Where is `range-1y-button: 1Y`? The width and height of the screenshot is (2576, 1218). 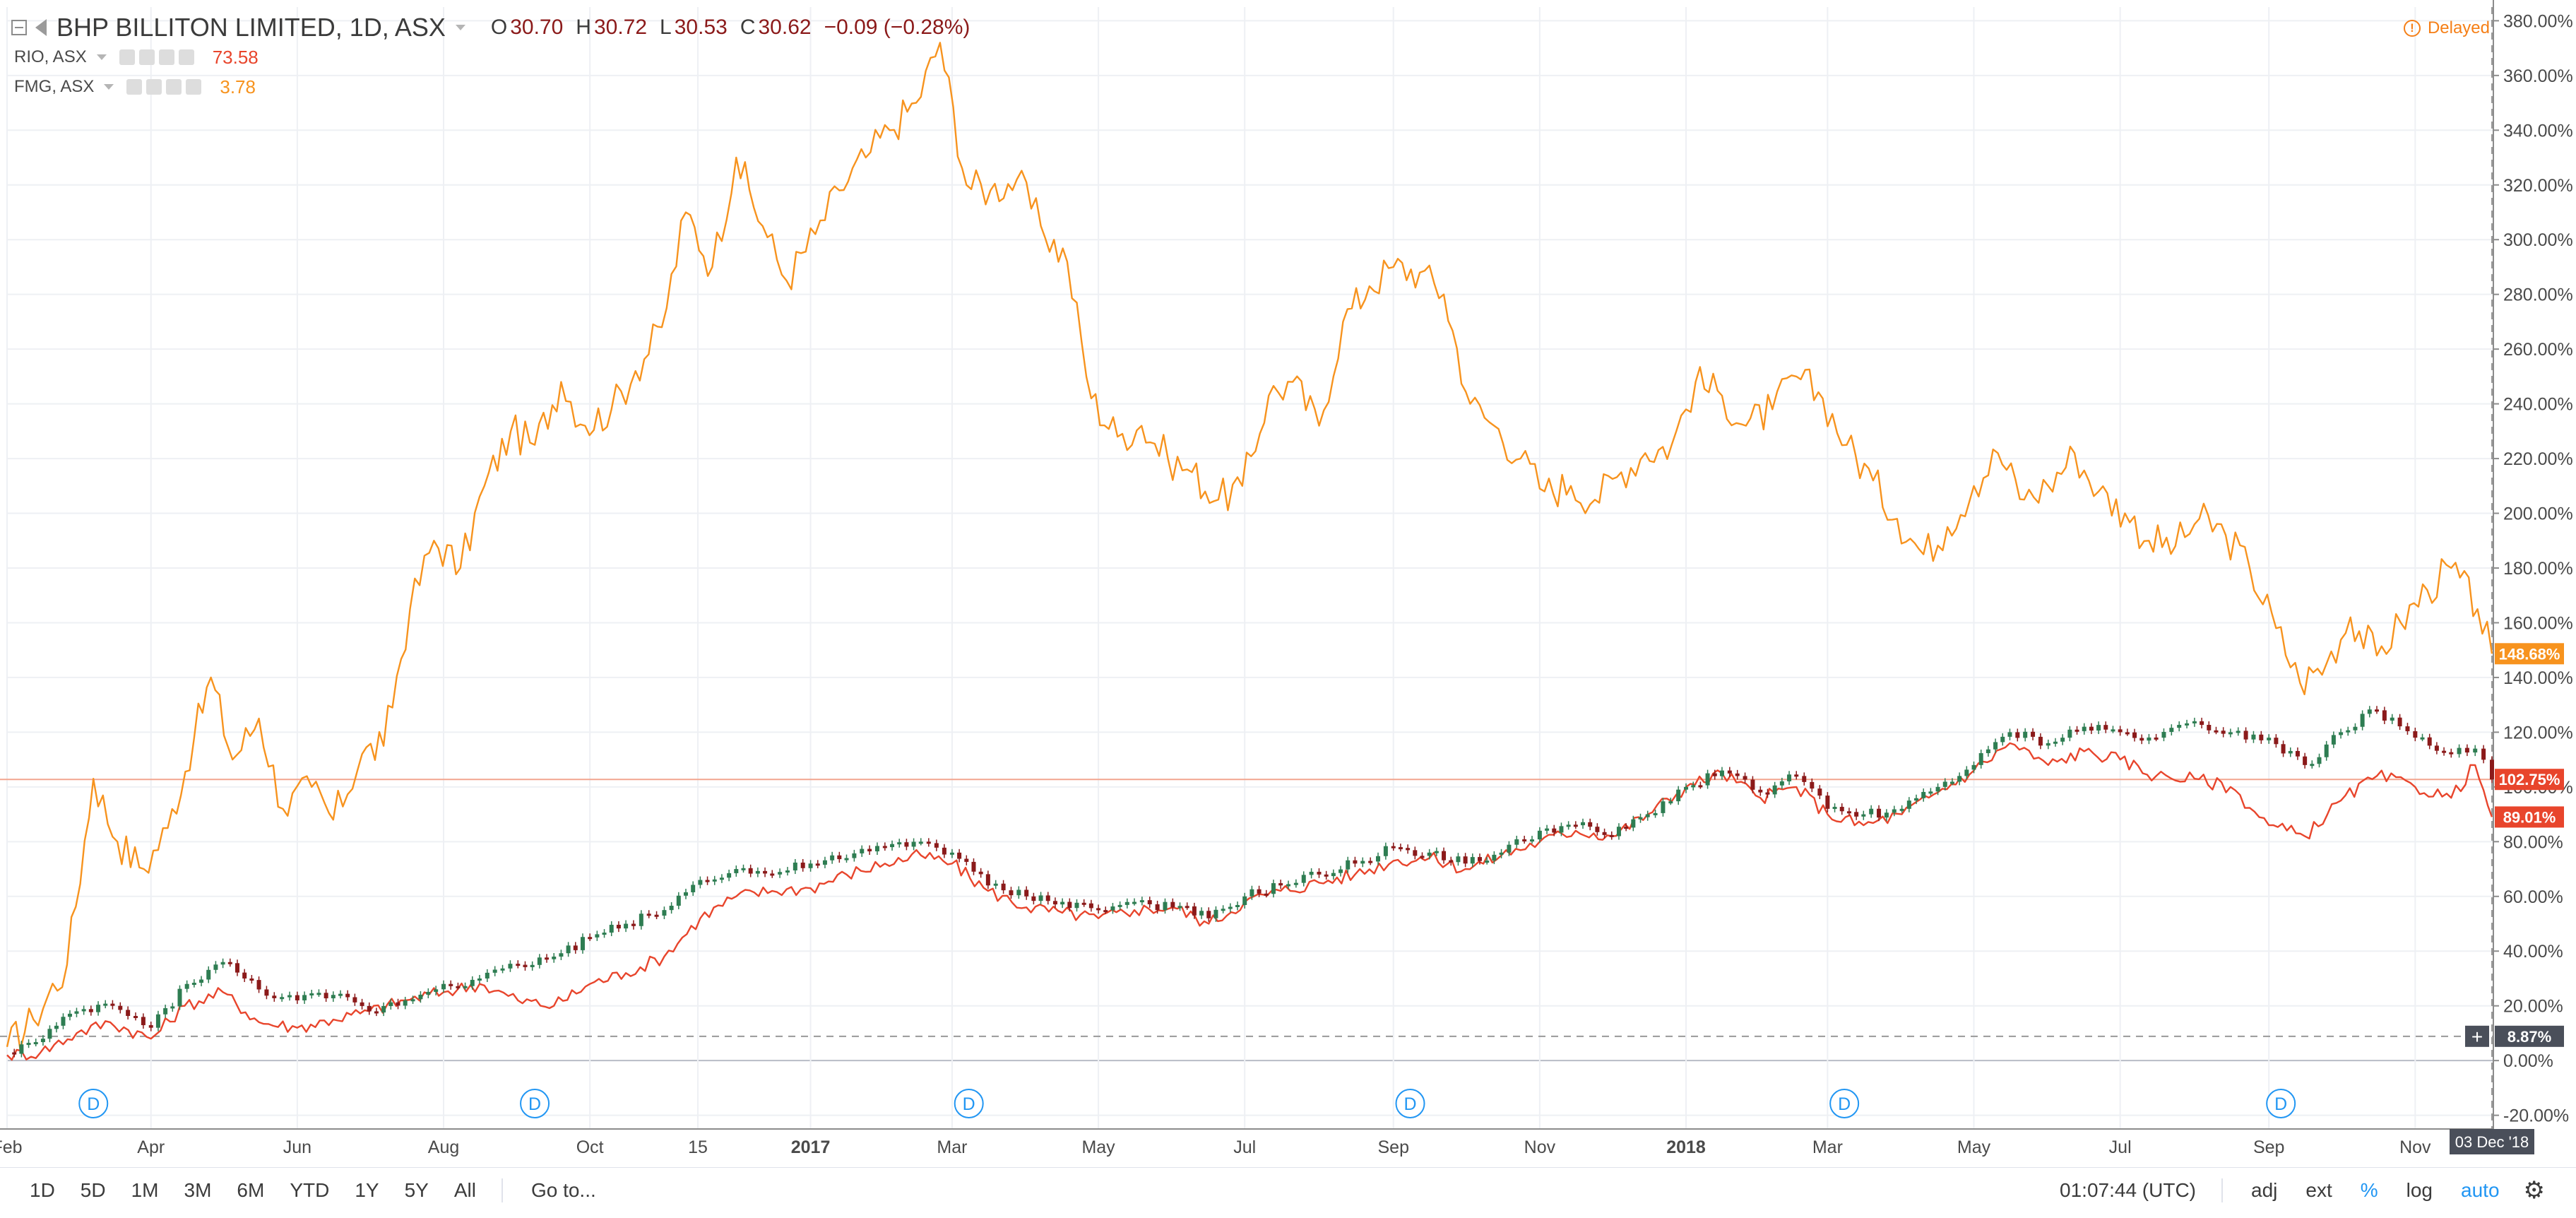
range-1y-button: 1Y is located at coordinates (367, 1190).